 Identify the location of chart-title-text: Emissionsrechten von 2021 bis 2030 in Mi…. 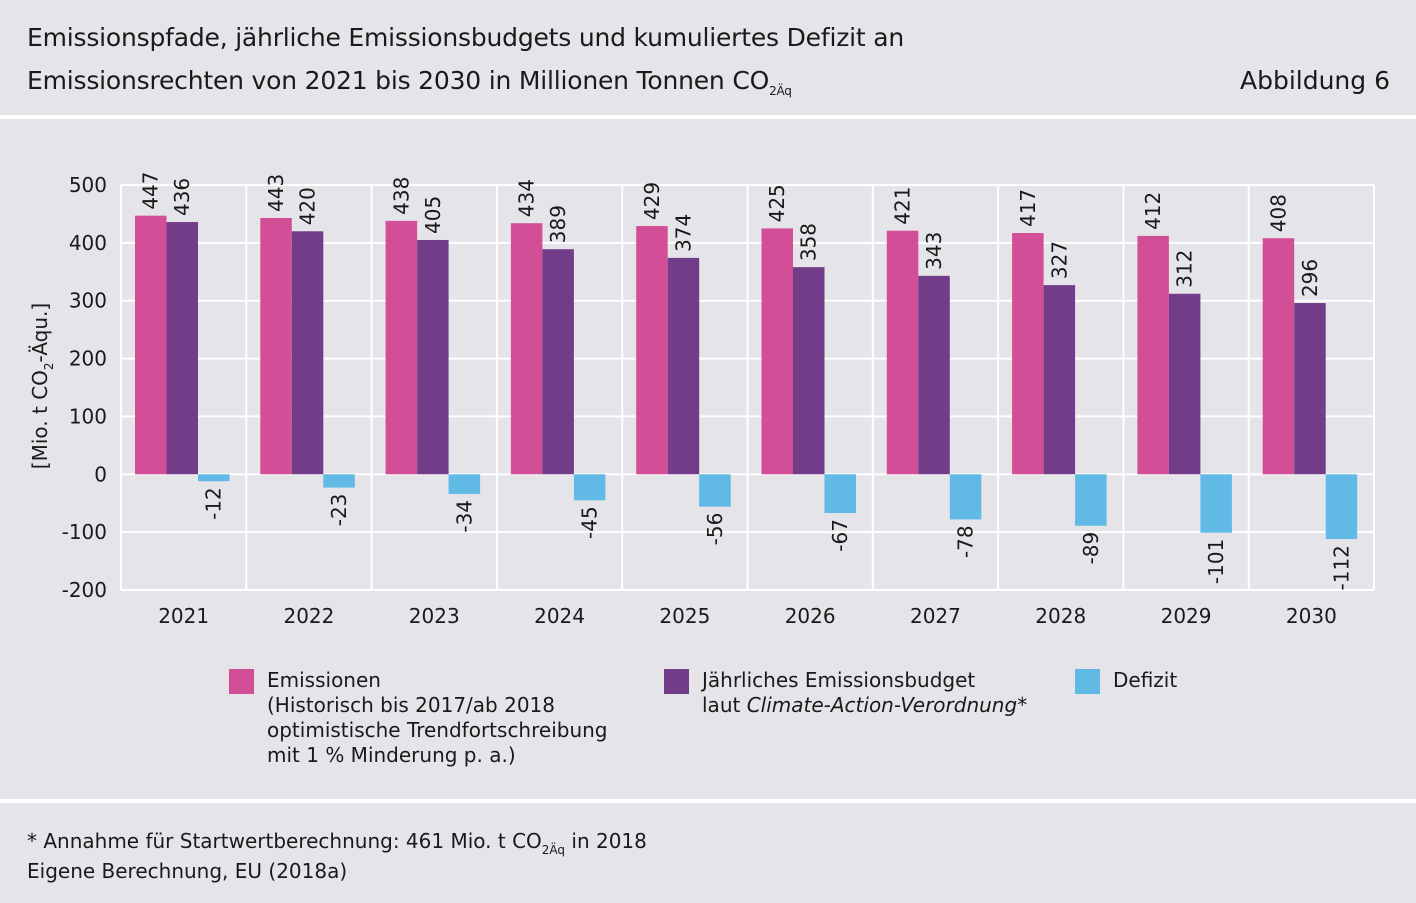
(398, 80).